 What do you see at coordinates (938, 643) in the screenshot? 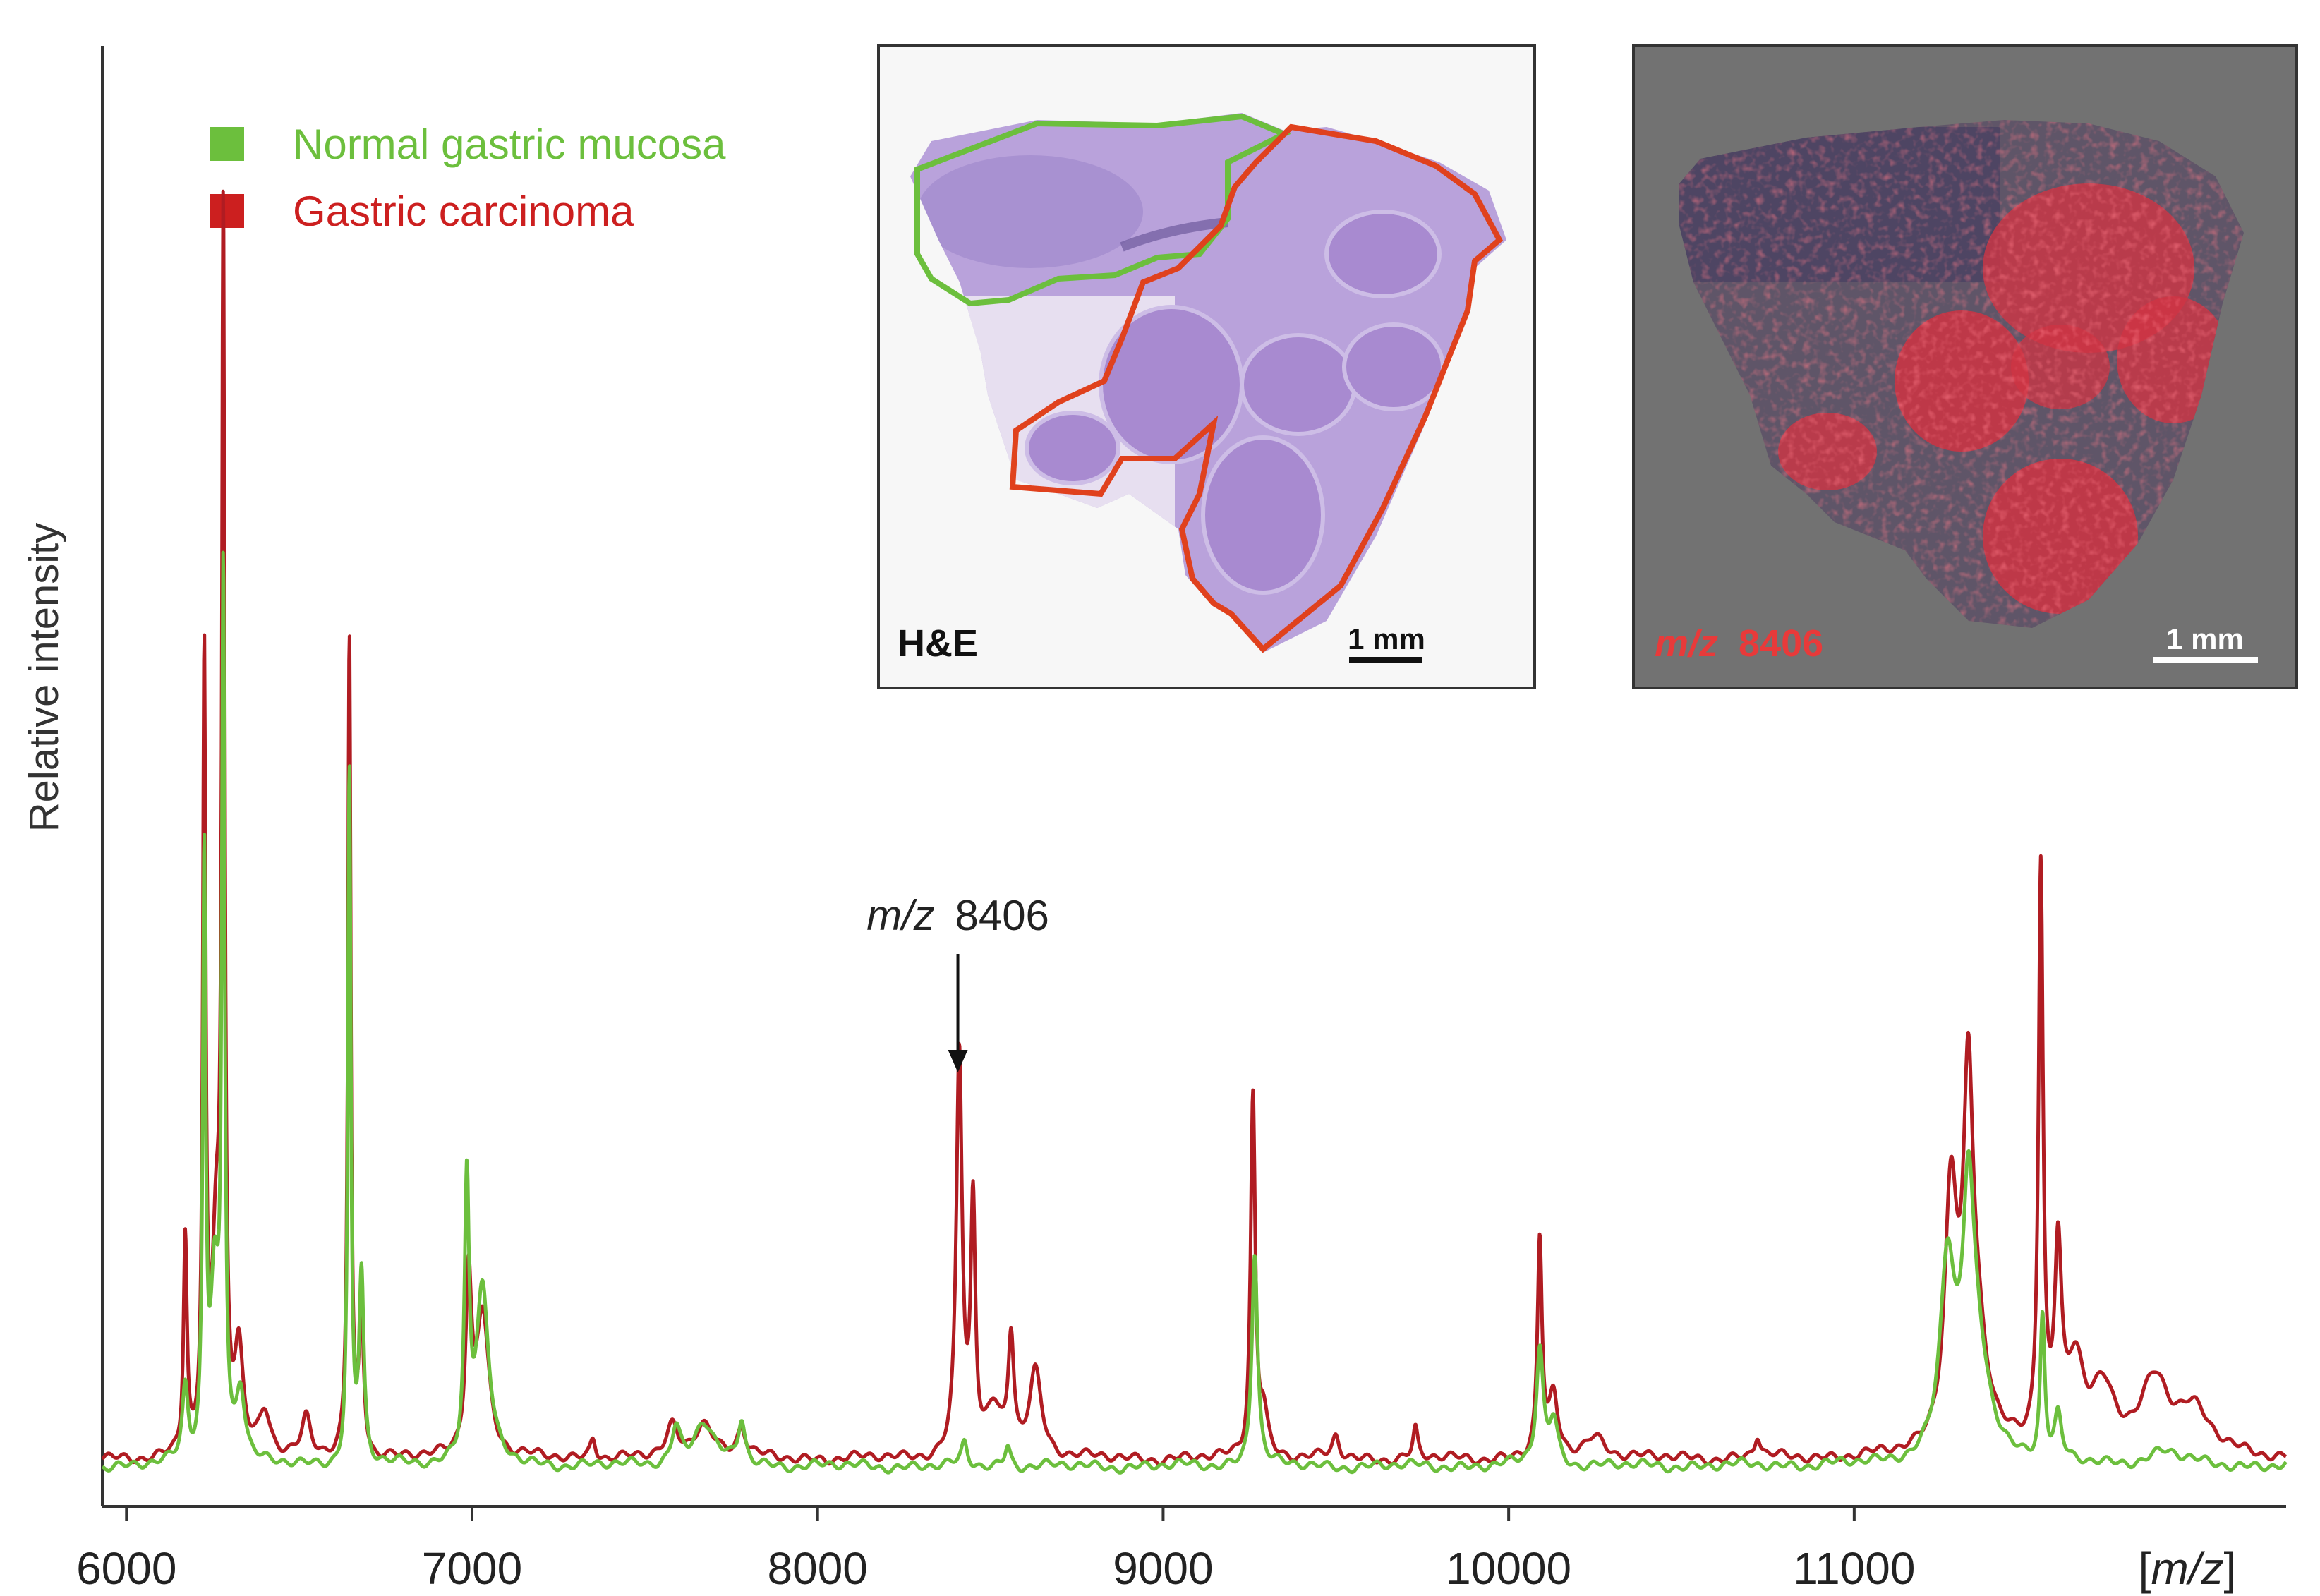
I see `he-label: H&E` at bounding box center [938, 643].